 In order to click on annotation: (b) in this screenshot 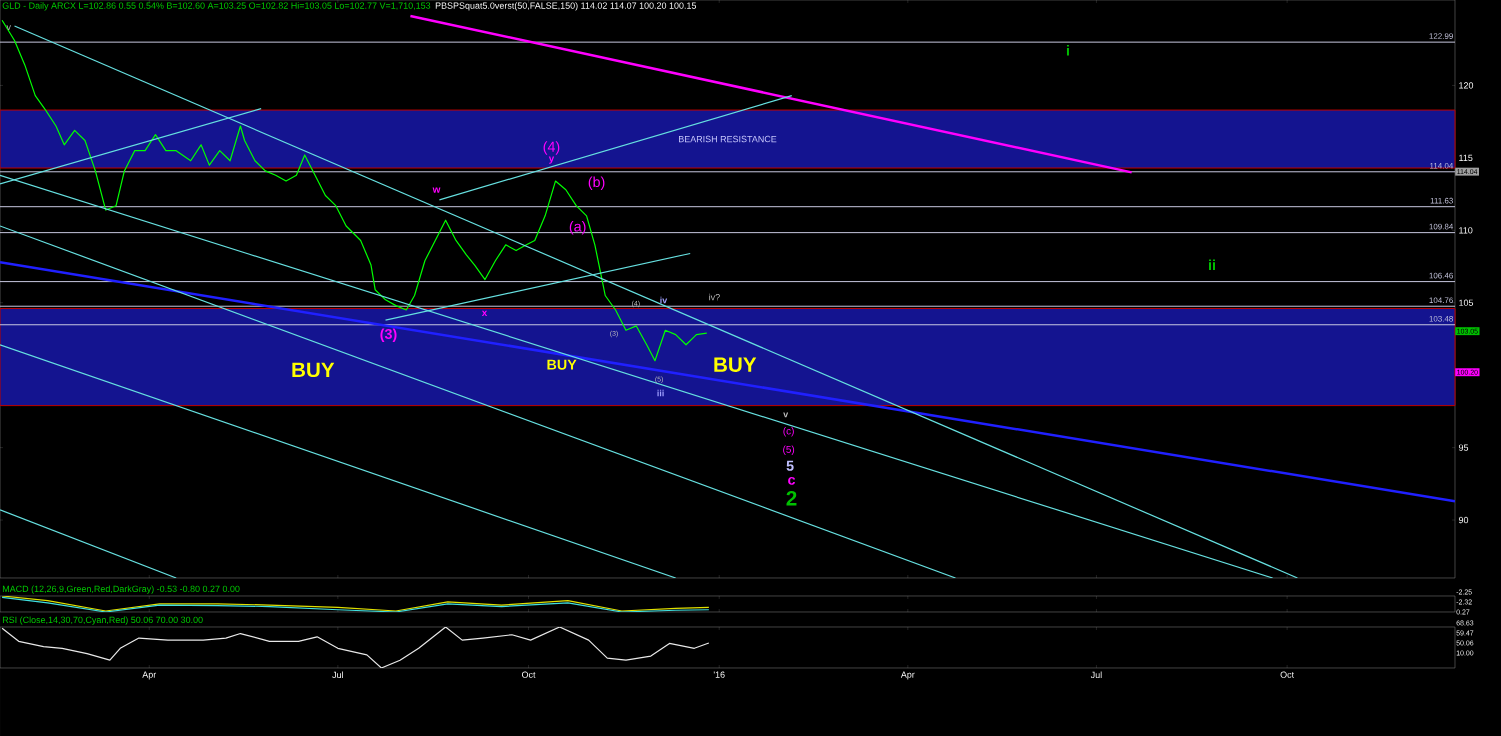, I will do `click(596, 183)`.